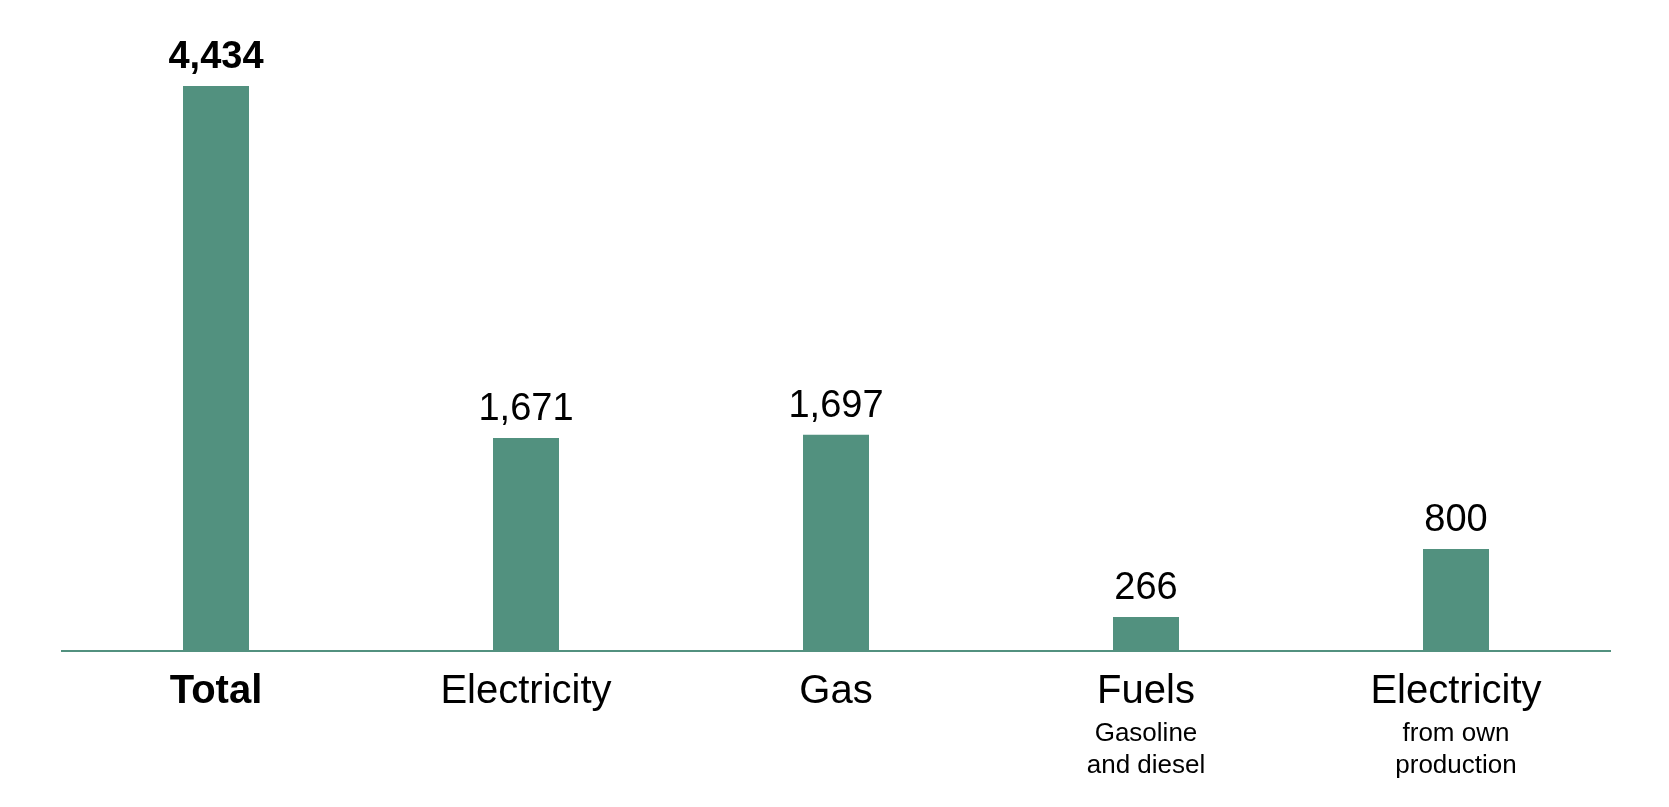 The image size is (1669, 807). Describe the element at coordinates (836, 689) in the screenshot. I see `x-tick-label: Gas` at that location.